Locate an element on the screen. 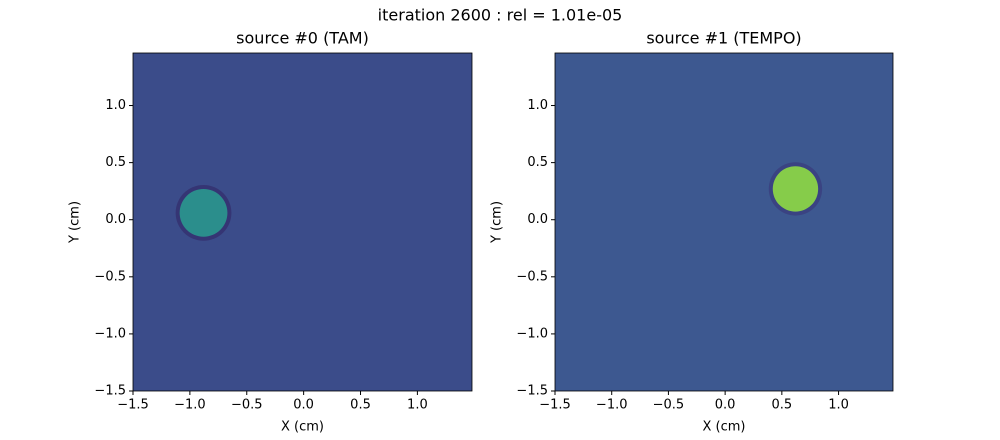 The width and height of the screenshot is (1000, 440). suptitle: iteration 2600 : rel = 1.01e-05 is located at coordinates (500, 15).